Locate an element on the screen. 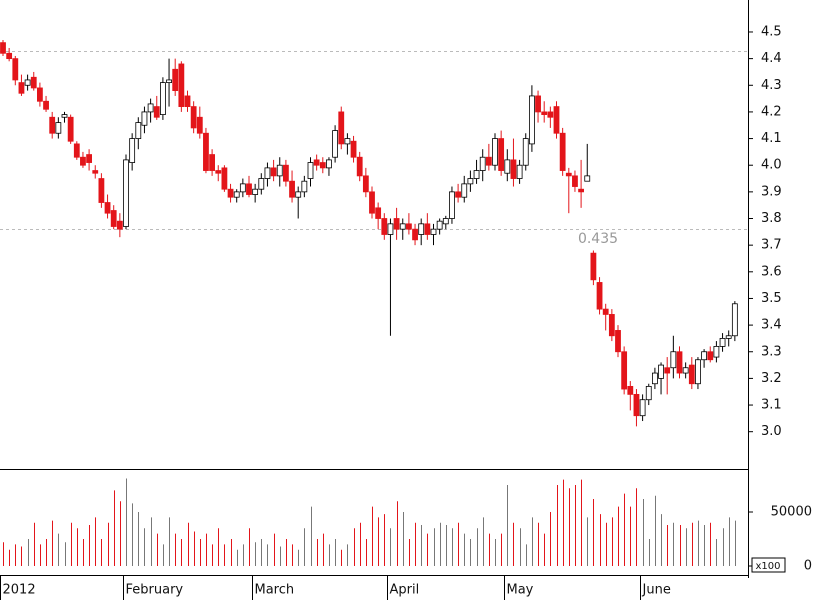  y-tick-label: 3.1 is located at coordinates (771, 405).